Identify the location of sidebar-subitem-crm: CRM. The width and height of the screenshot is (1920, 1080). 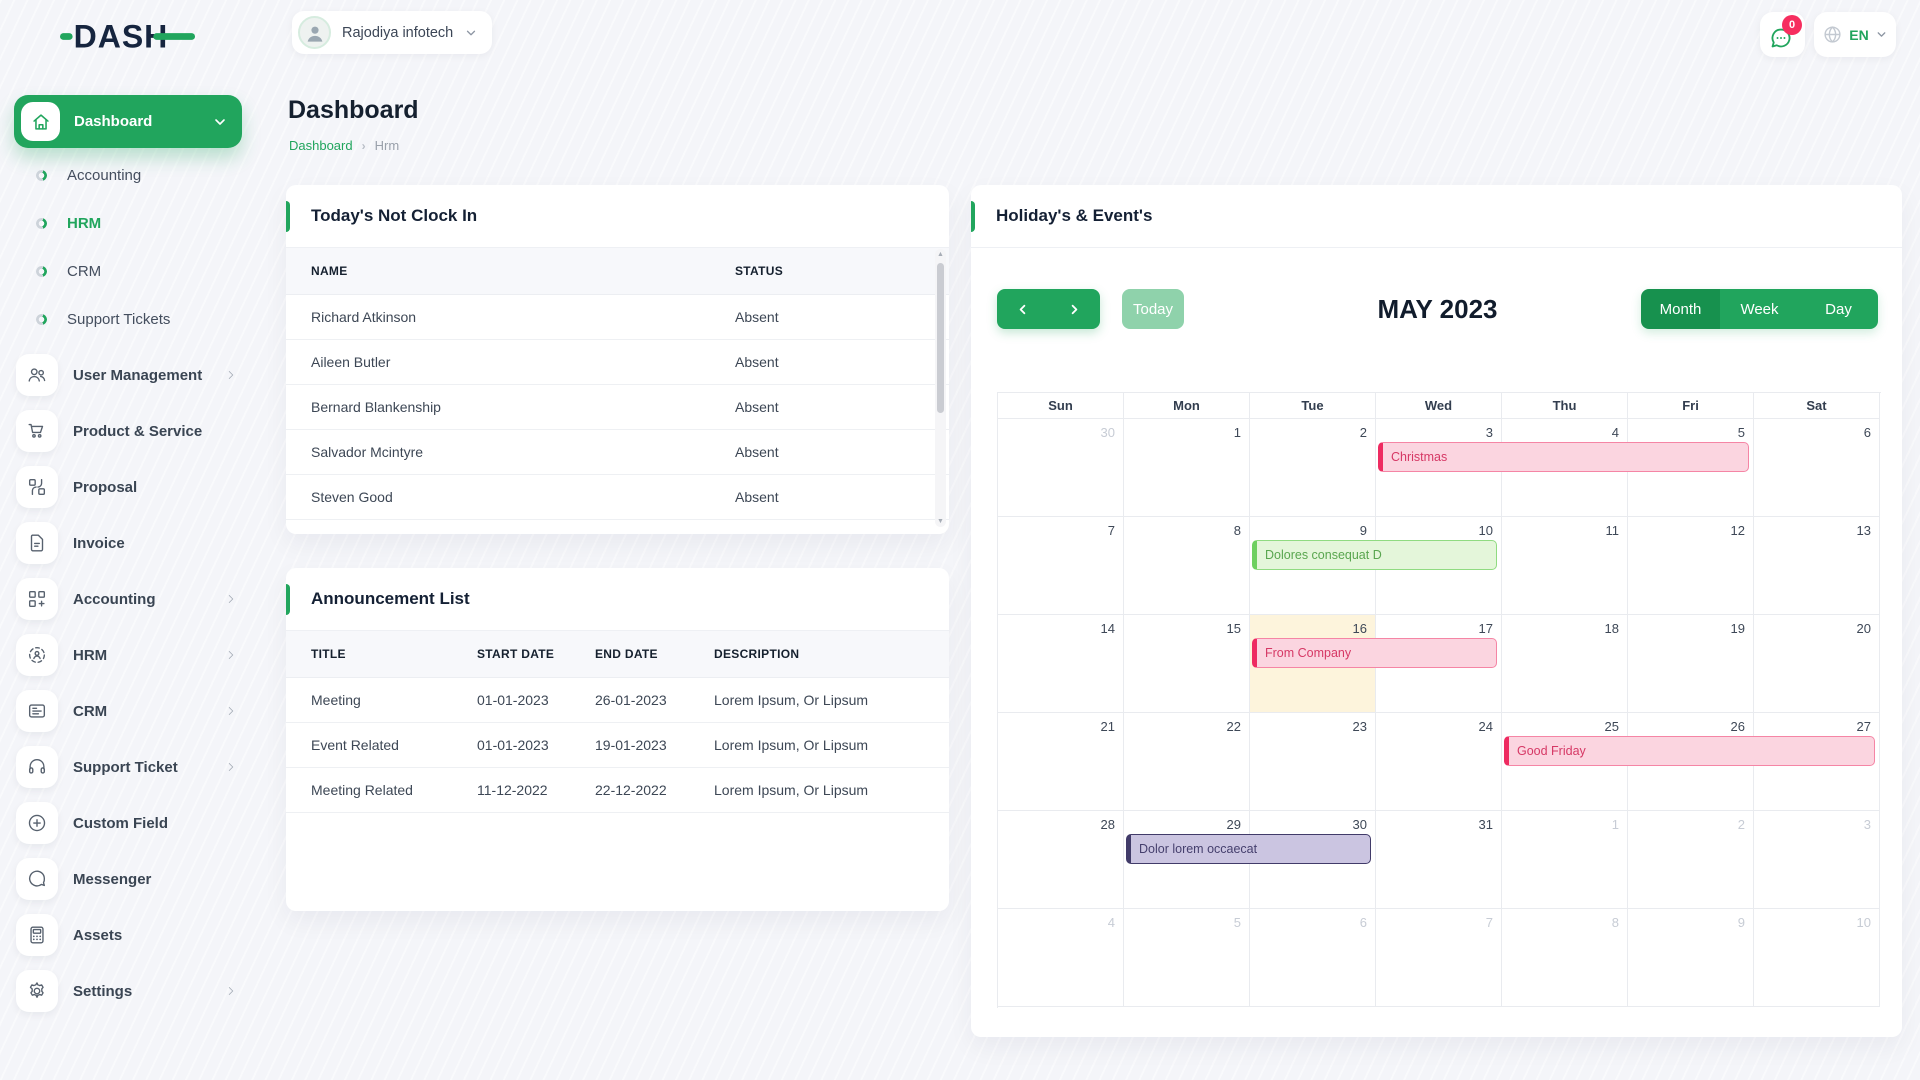
(132, 271).